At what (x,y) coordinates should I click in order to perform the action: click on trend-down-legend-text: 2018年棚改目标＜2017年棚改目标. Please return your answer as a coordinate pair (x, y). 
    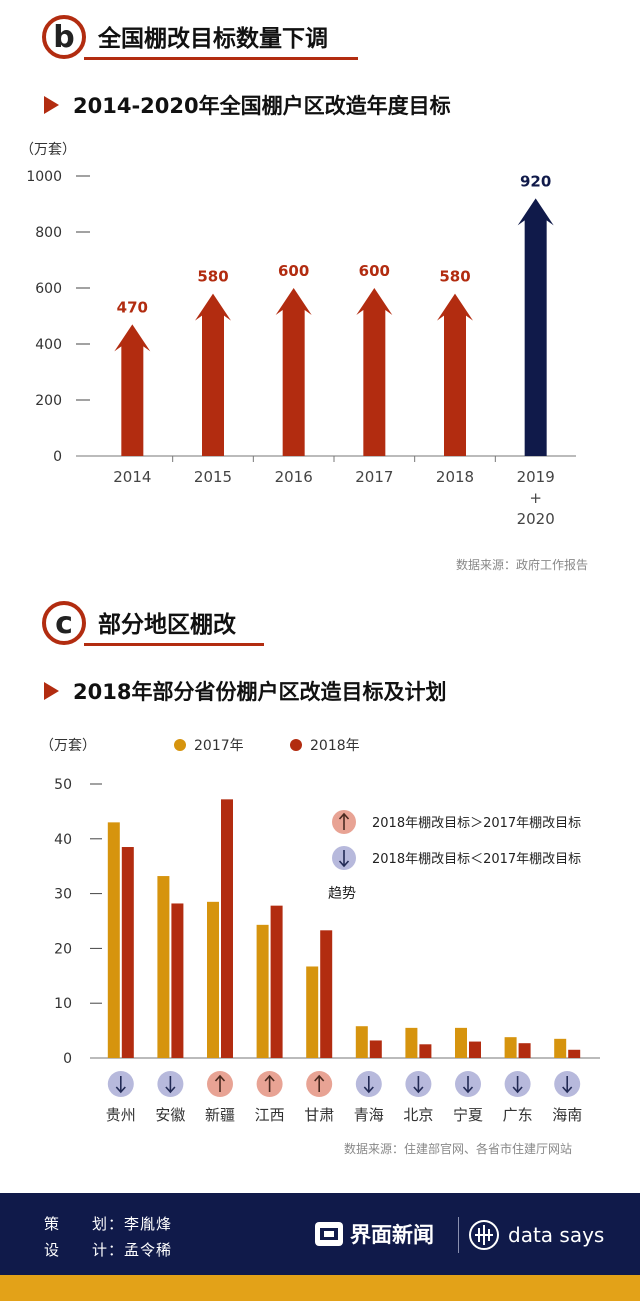
    Looking at the image, I should click on (476, 859).